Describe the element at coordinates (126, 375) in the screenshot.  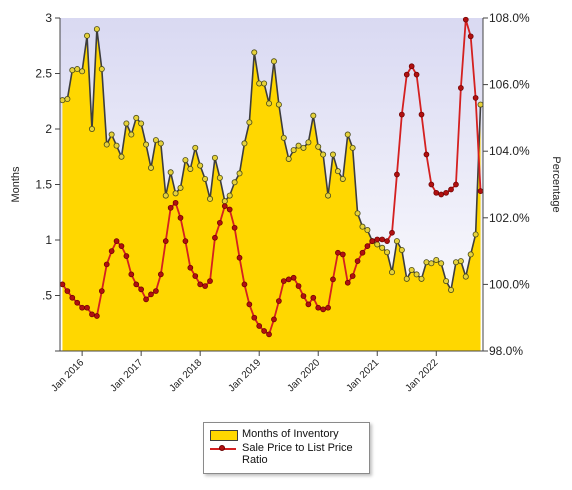
I see `x-tick-label: Jan 2017` at that location.